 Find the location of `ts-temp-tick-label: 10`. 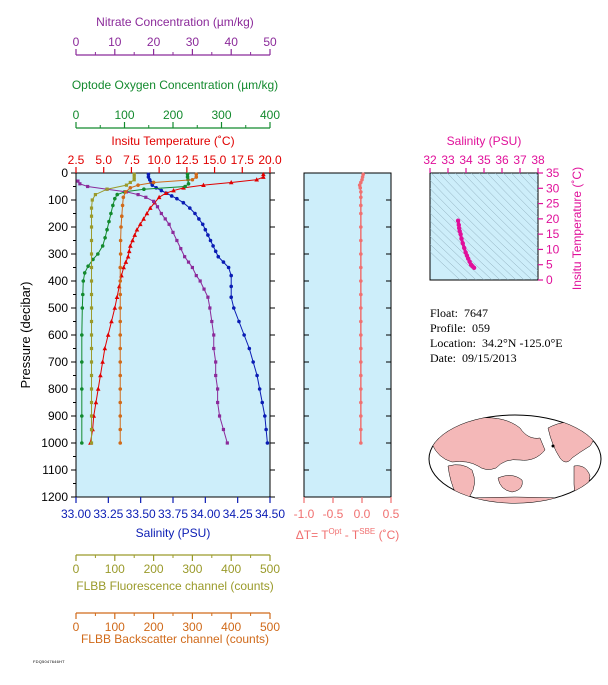

ts-temp-tick-label: 10 is located at coordinates (553, 249).